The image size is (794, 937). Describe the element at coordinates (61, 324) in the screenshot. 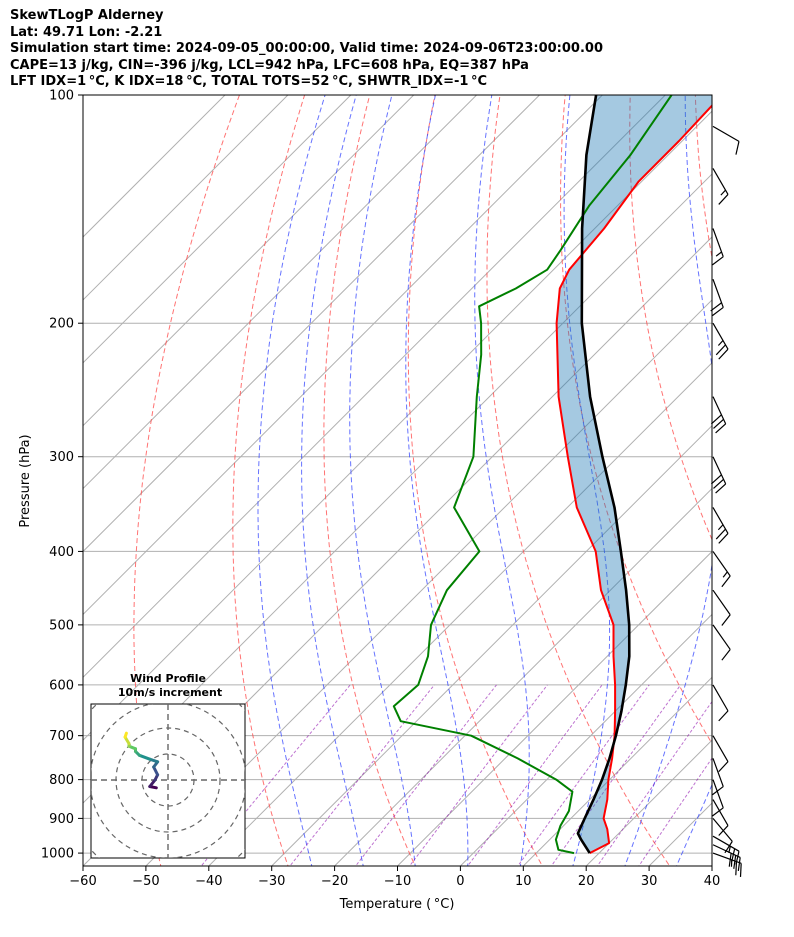

I see `y-tick-label: 200` at that location.